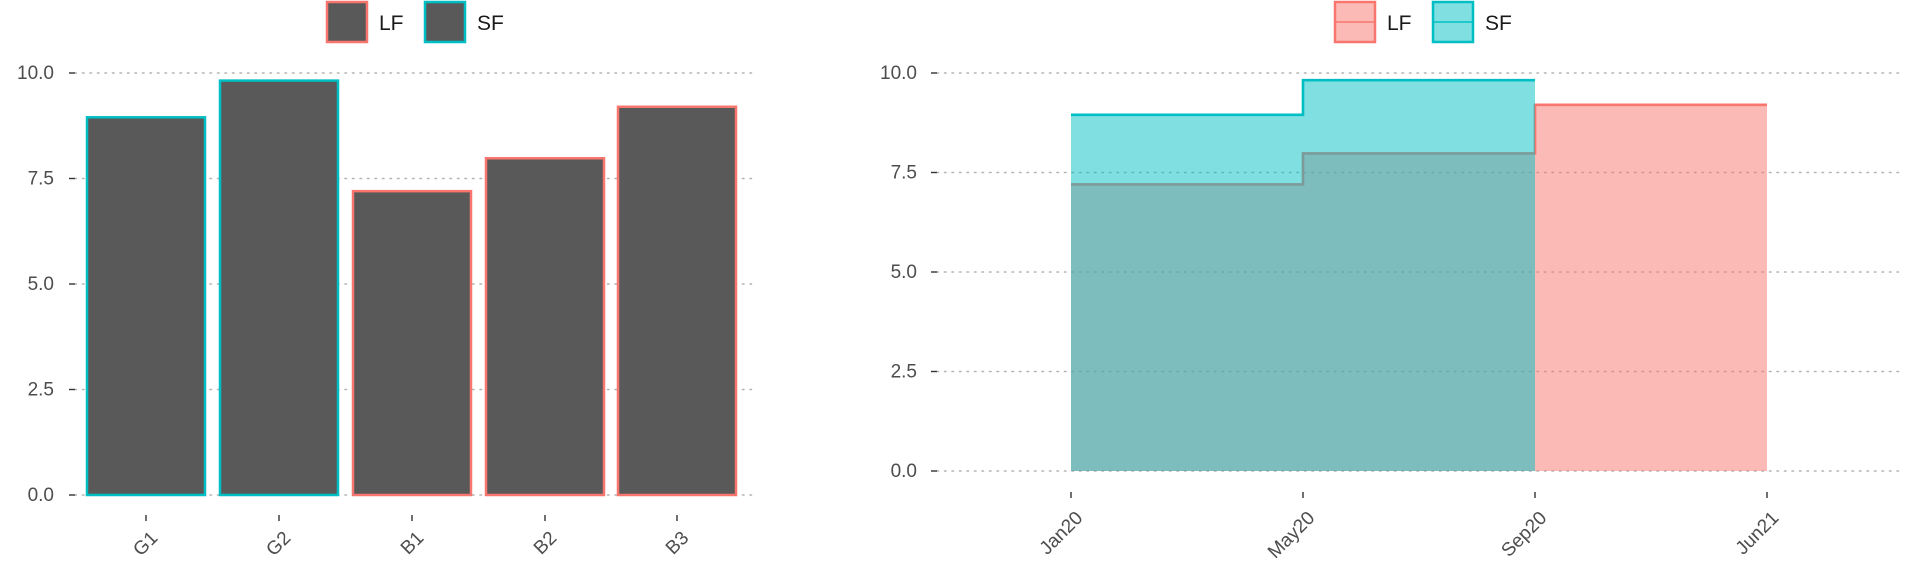 This screenshot has height=576, width=1920. I want to click on bar-g2, so click(279, 288).